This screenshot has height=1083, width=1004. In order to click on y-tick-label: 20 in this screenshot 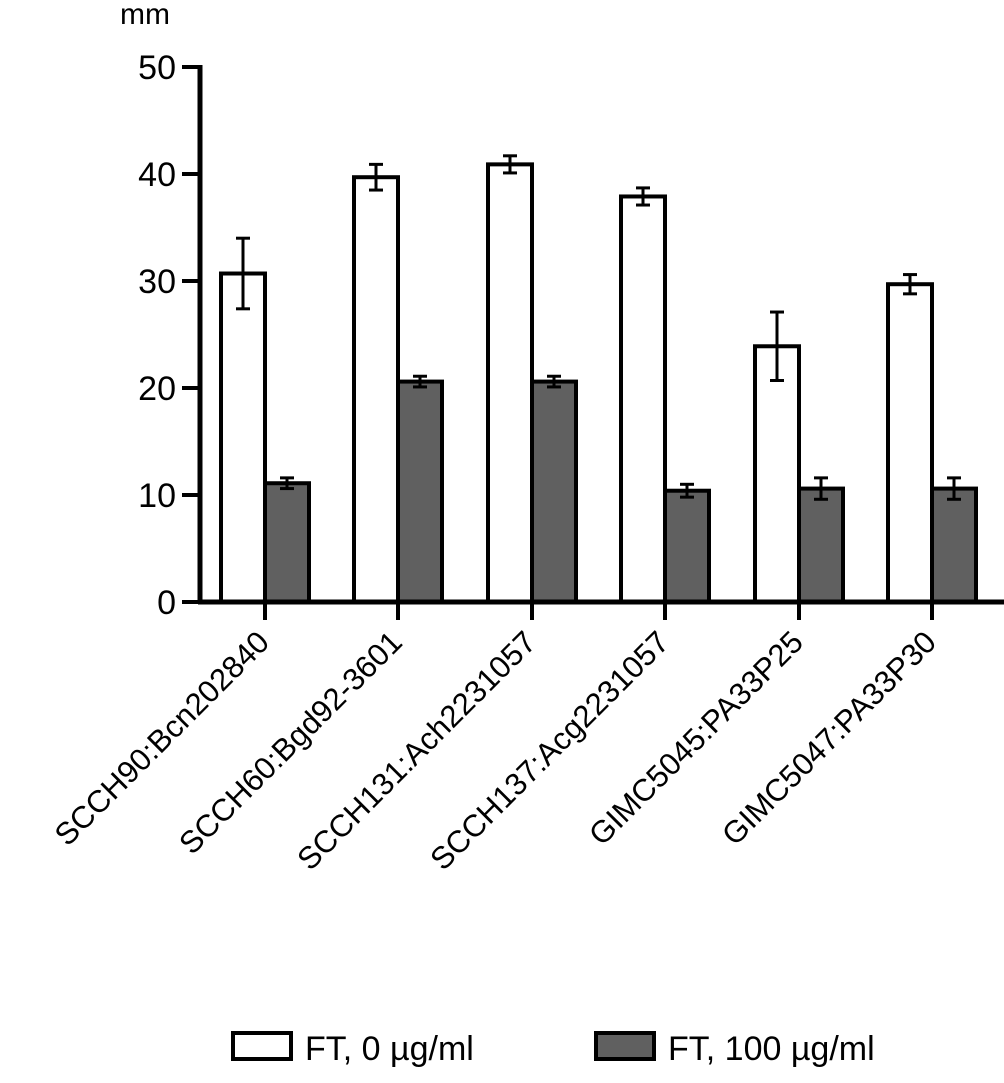, I will do `click(157, 389)`.